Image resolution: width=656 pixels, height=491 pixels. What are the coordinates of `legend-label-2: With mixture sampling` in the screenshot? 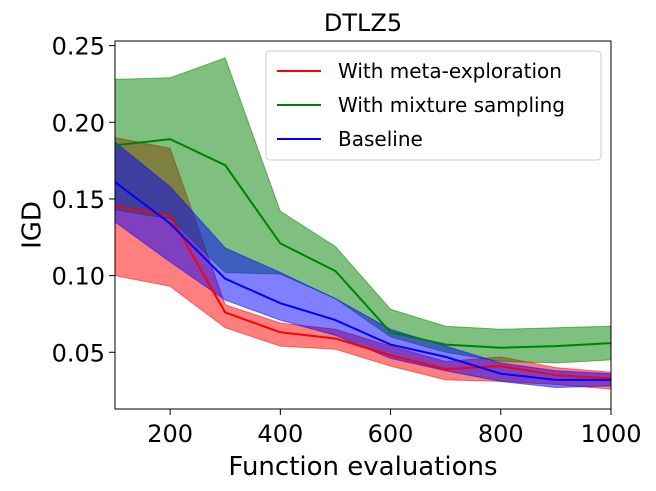 It's located at (451, 105).